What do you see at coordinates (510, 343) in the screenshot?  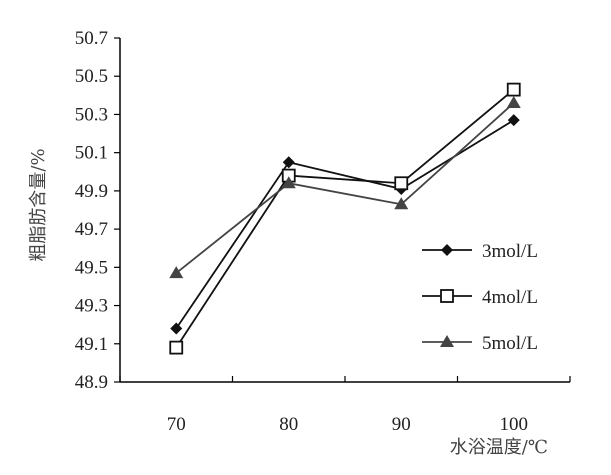 I see `legend-label: 5mol/L` at bounding box center [510, 343].